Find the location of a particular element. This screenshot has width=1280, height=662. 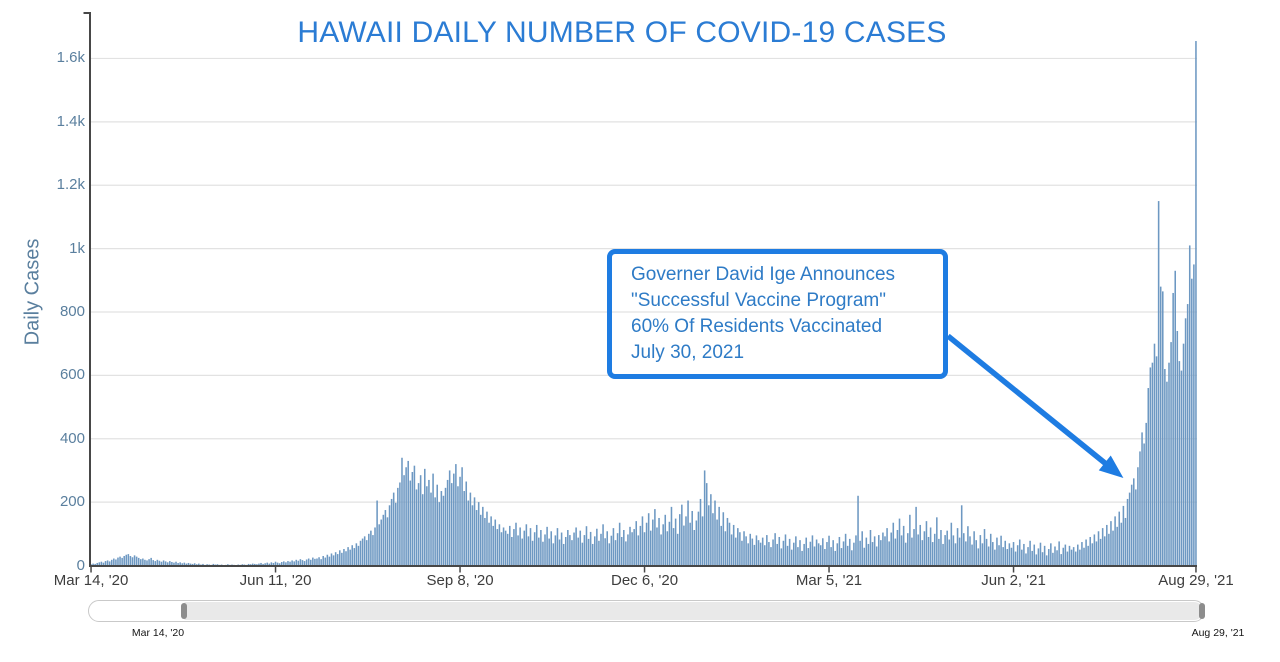

annotation-line: "Successful Vaccine Program" is located at coordinates (758, 300).